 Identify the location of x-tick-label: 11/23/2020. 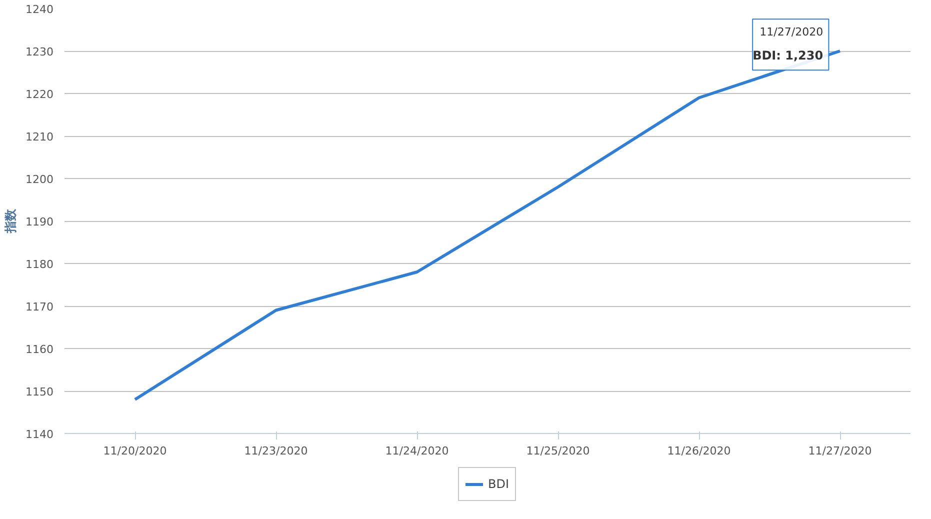
(276, 451).